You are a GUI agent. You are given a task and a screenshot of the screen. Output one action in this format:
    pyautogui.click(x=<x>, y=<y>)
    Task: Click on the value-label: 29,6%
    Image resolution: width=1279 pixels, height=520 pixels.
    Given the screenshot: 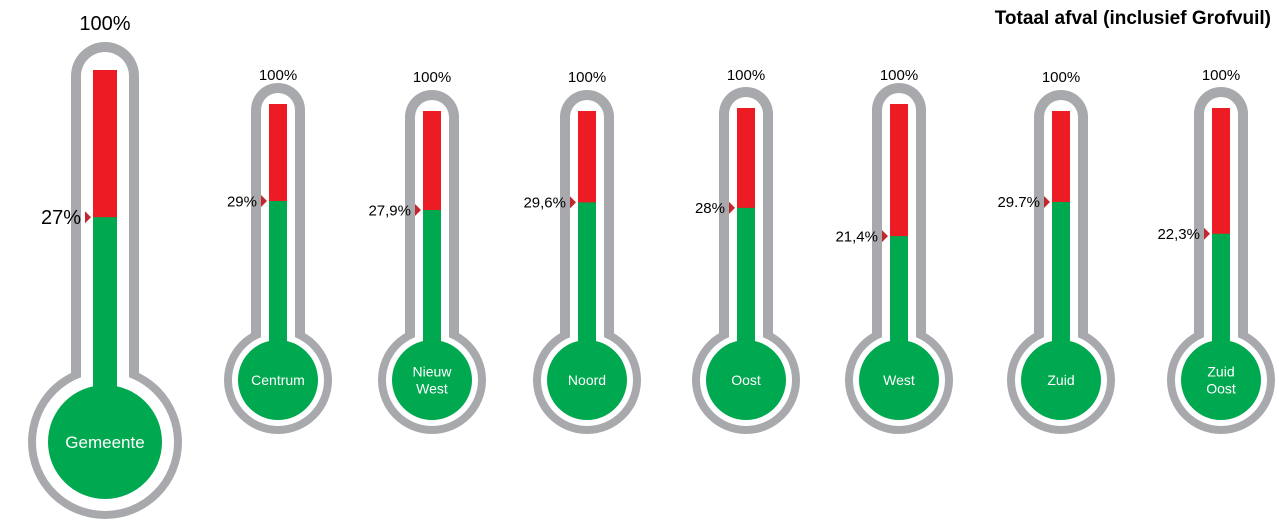 What is the action you would take?
    pyautogui.click(x=544, y=203)
    